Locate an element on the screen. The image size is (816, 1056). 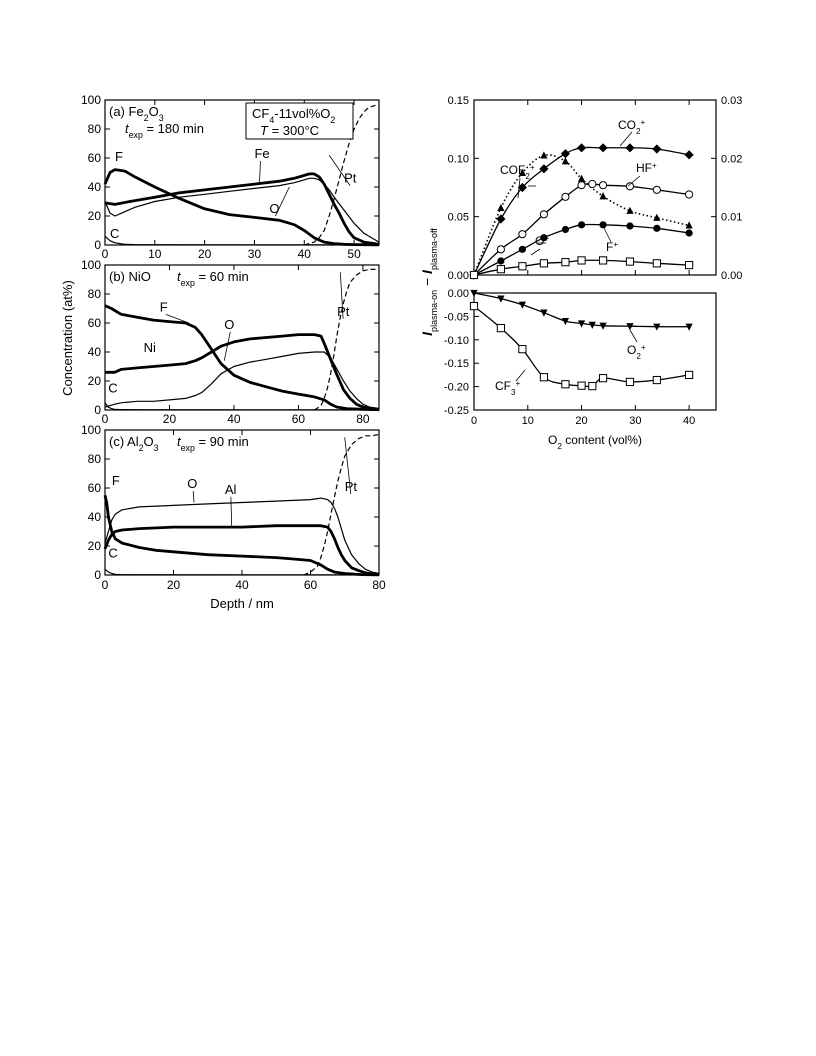
panel-title: (b) NiO is located at coordinates (130, 276).